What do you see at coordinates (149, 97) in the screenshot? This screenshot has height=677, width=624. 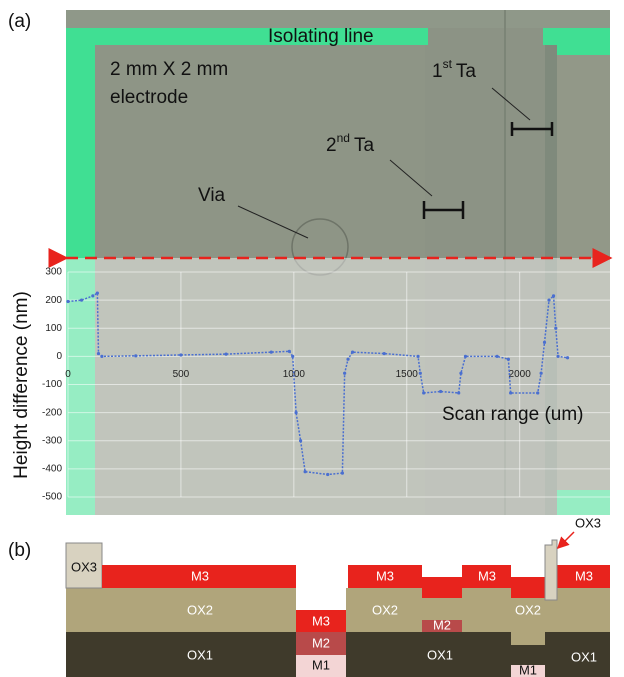 I see `annotation: electrode` at bounding box center [149, 97].